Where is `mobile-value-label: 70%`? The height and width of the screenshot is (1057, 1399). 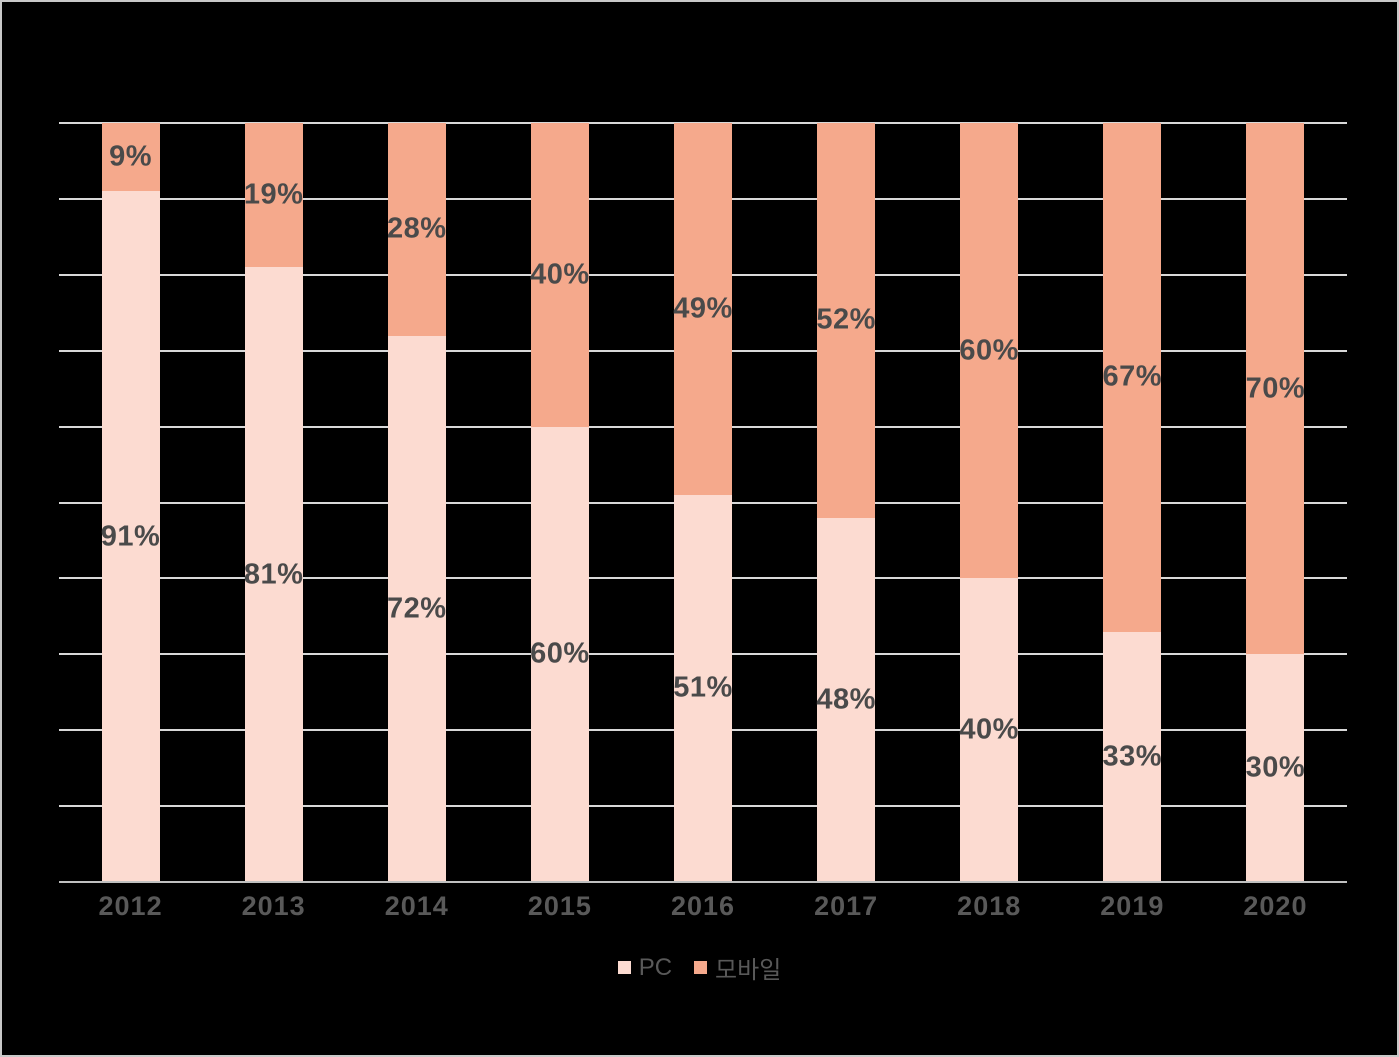
mobile-value-label: 70% is located at coordinates (1275, 388).